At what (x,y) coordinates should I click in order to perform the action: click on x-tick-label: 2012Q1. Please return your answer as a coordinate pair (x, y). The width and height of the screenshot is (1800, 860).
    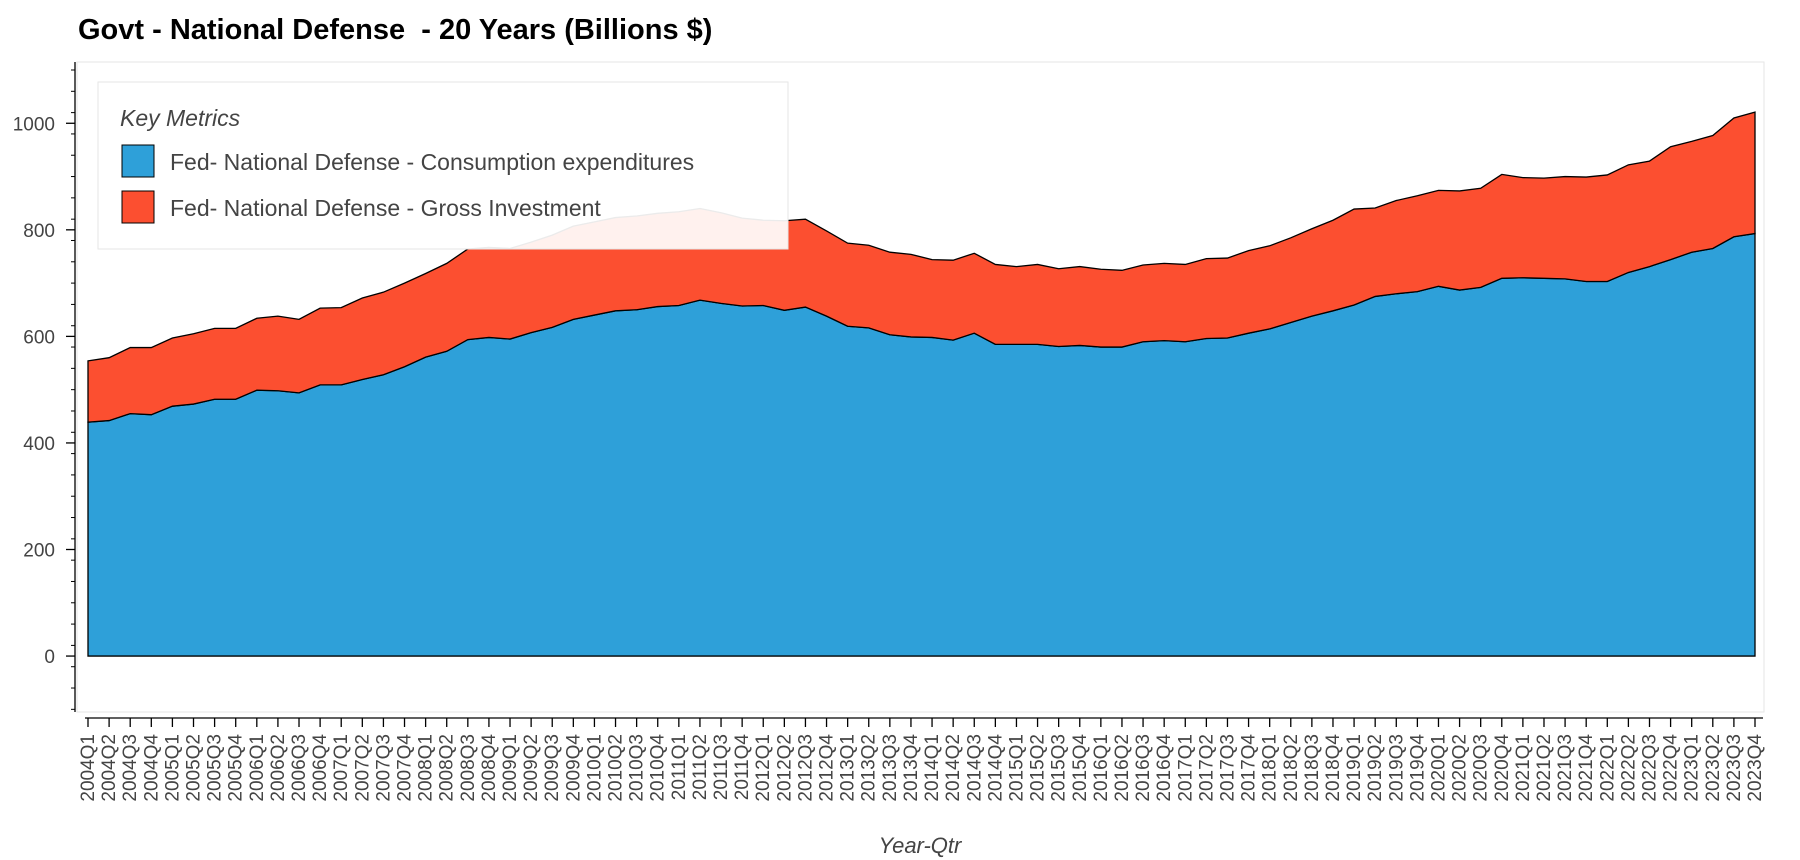
    Looking at the image, I should click on (763, 768).